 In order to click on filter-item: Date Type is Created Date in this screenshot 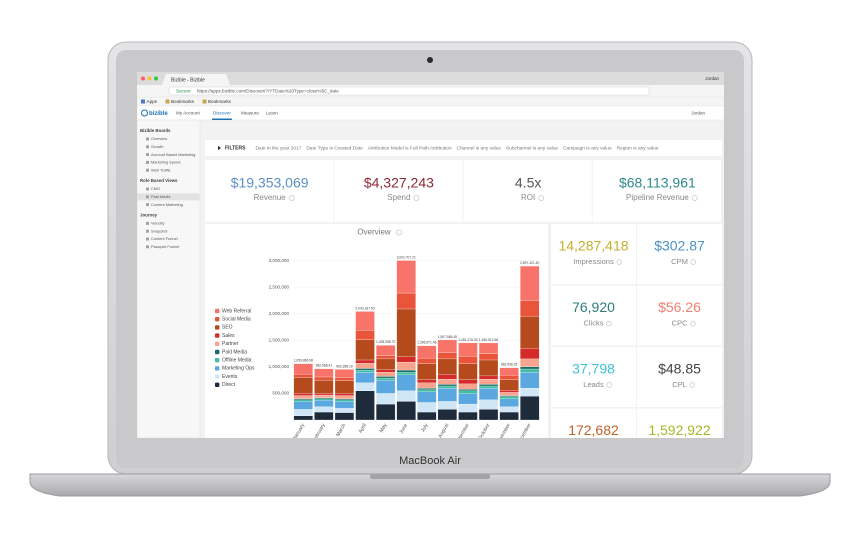, I will do `click(334, 148)`.